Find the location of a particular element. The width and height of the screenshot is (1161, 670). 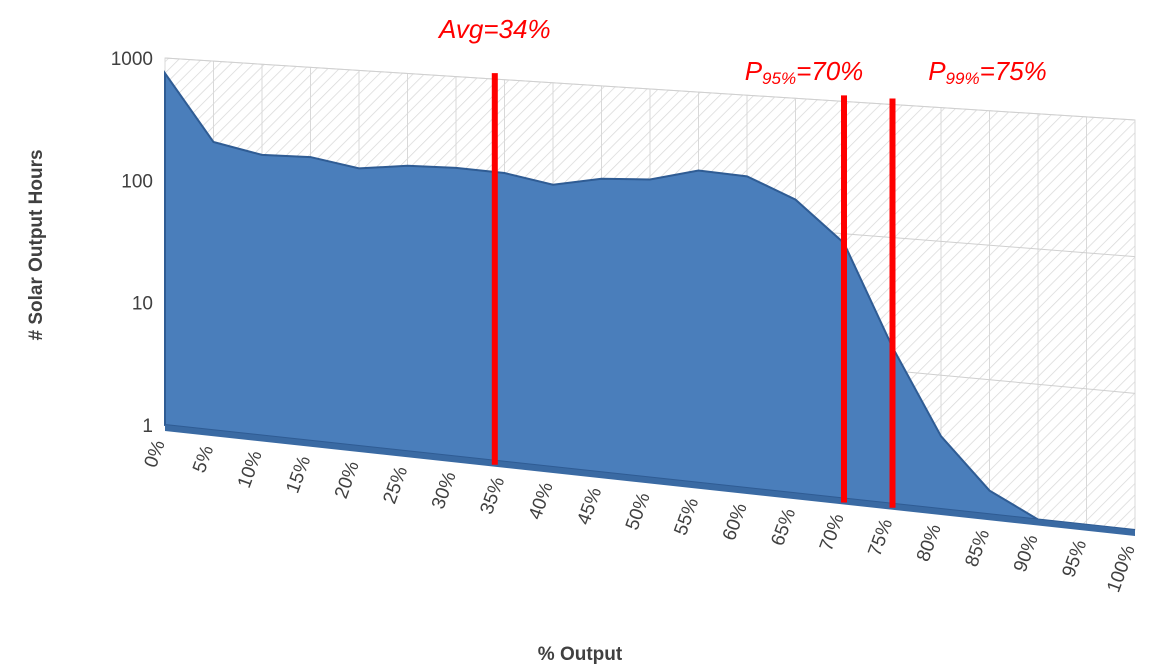

x-tick-label: 65% is located at coordinates (783, 527).